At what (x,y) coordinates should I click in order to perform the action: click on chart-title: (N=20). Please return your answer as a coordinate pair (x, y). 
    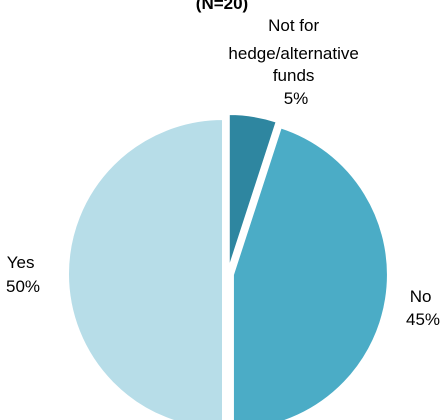
    Looking at the image, I should click on (222, 6).